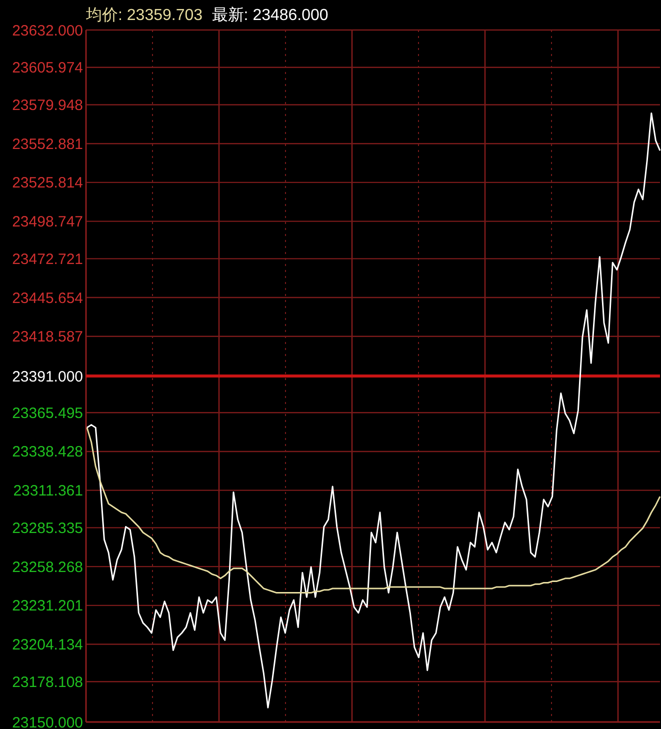 This screenshot has width=661, height=729. I want to click on text: 均价: 23359.703, so click(144, 15).